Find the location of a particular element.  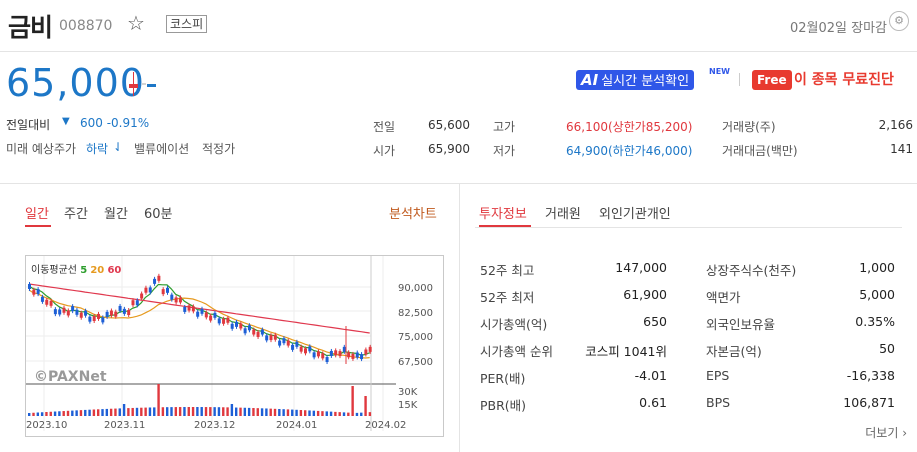

star-icon: ☆ is located at coordinates (136, 23).